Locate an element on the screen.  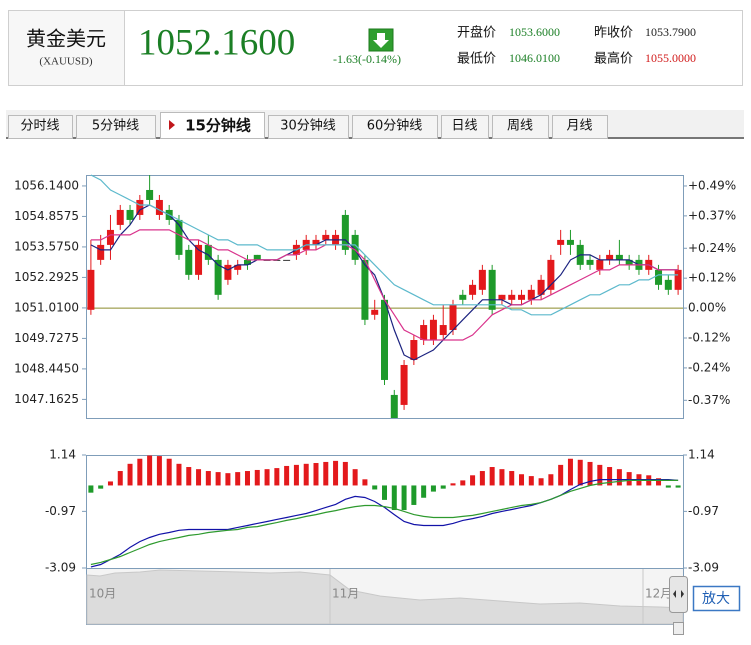
macd-line is located at coordinates (384, 522).